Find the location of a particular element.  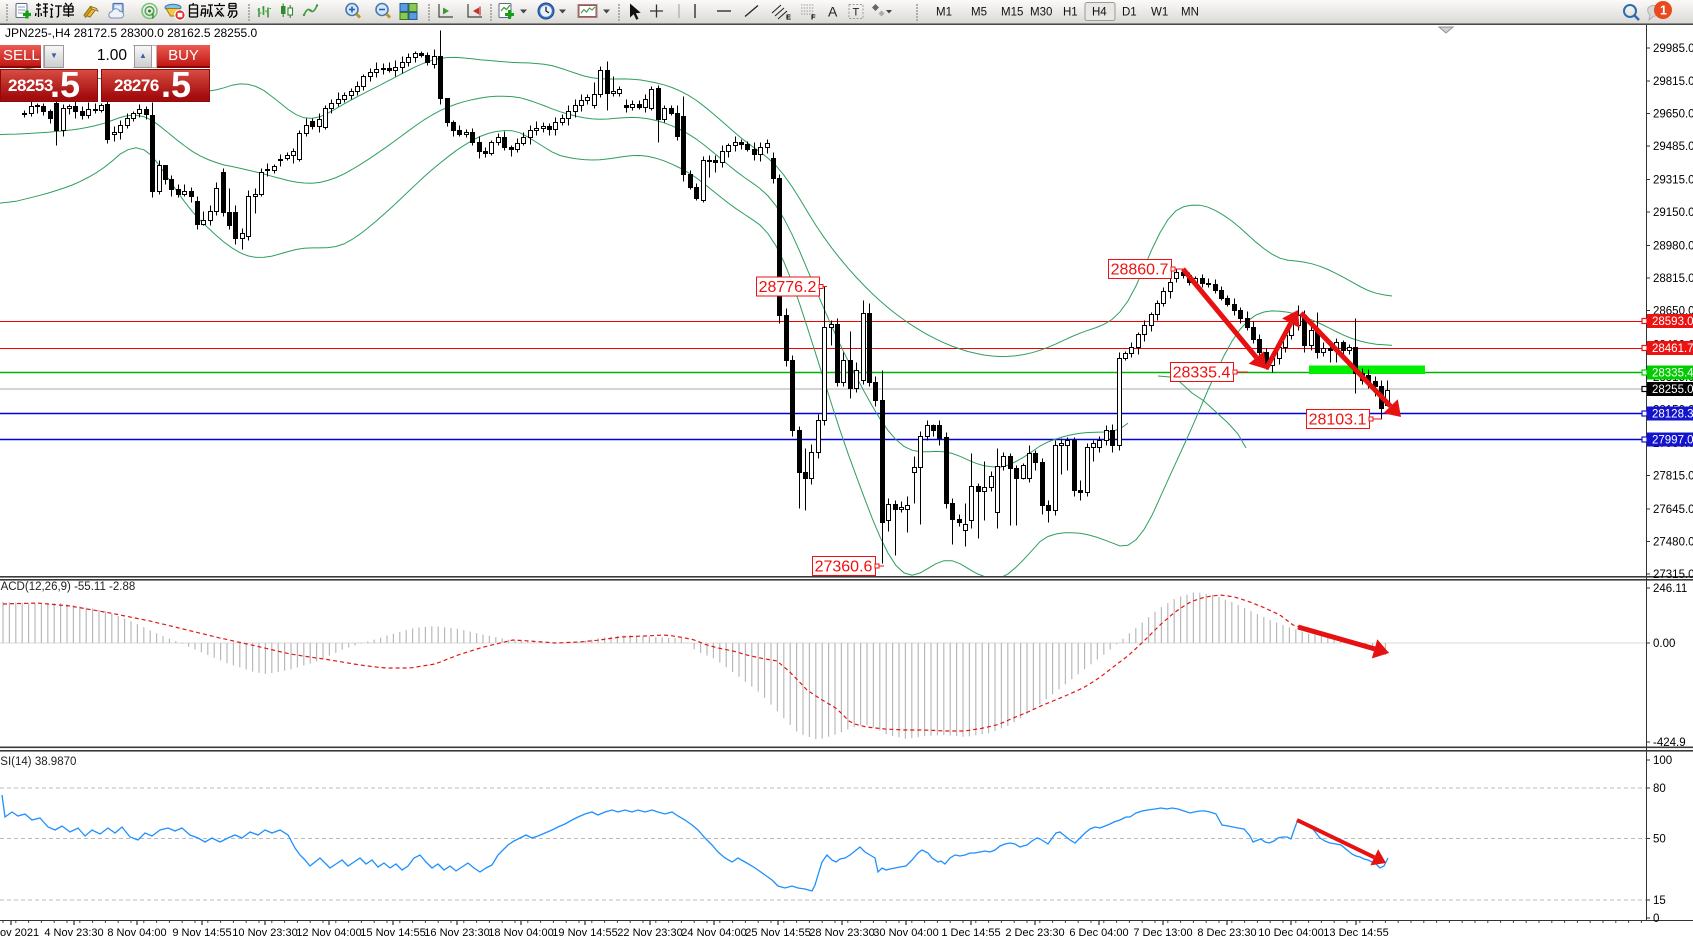

svg-text: 29815.0 is located at coordinates (1673, 82).